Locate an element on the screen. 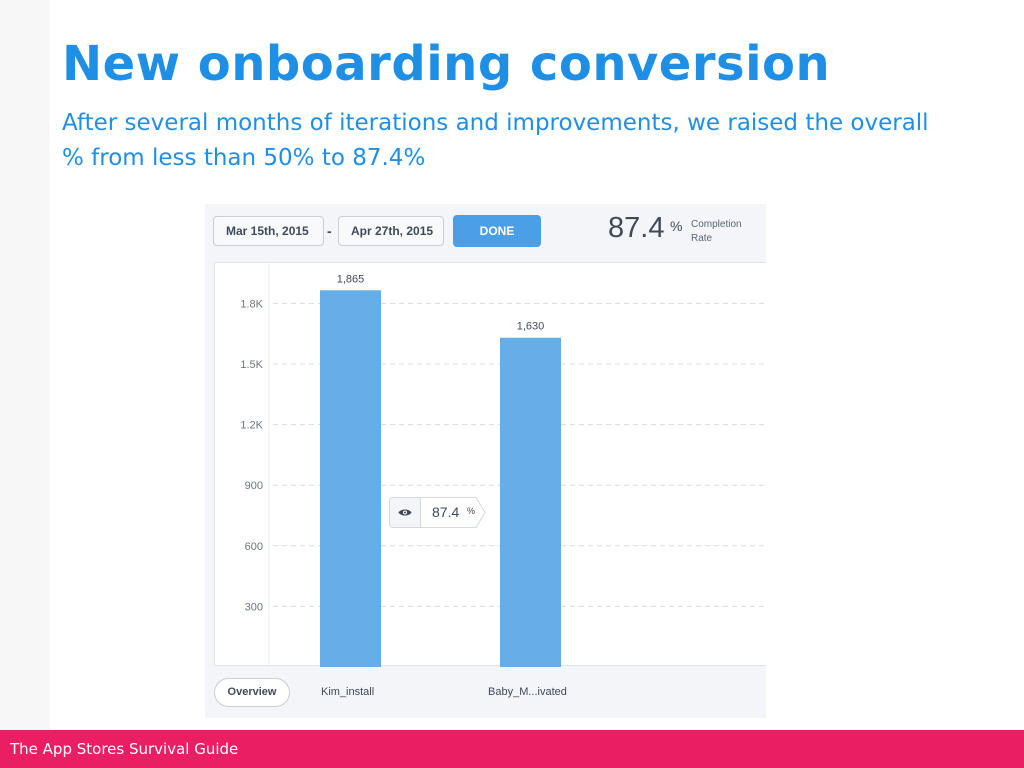 This screenshot has width=1024, height=768. completion-rate-label: Completion Rate is located at coordinates (716, 231).